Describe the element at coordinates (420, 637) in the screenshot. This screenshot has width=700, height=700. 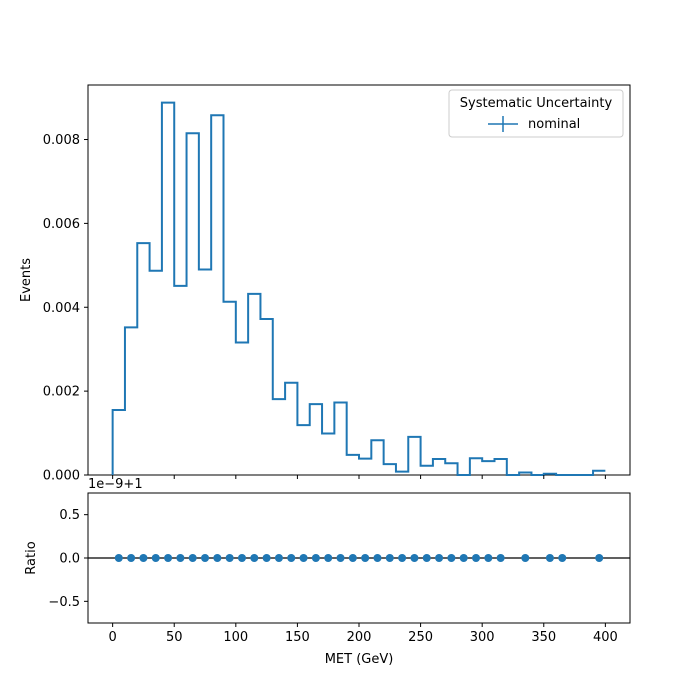
I see `x-tick-label: 250` at that location.